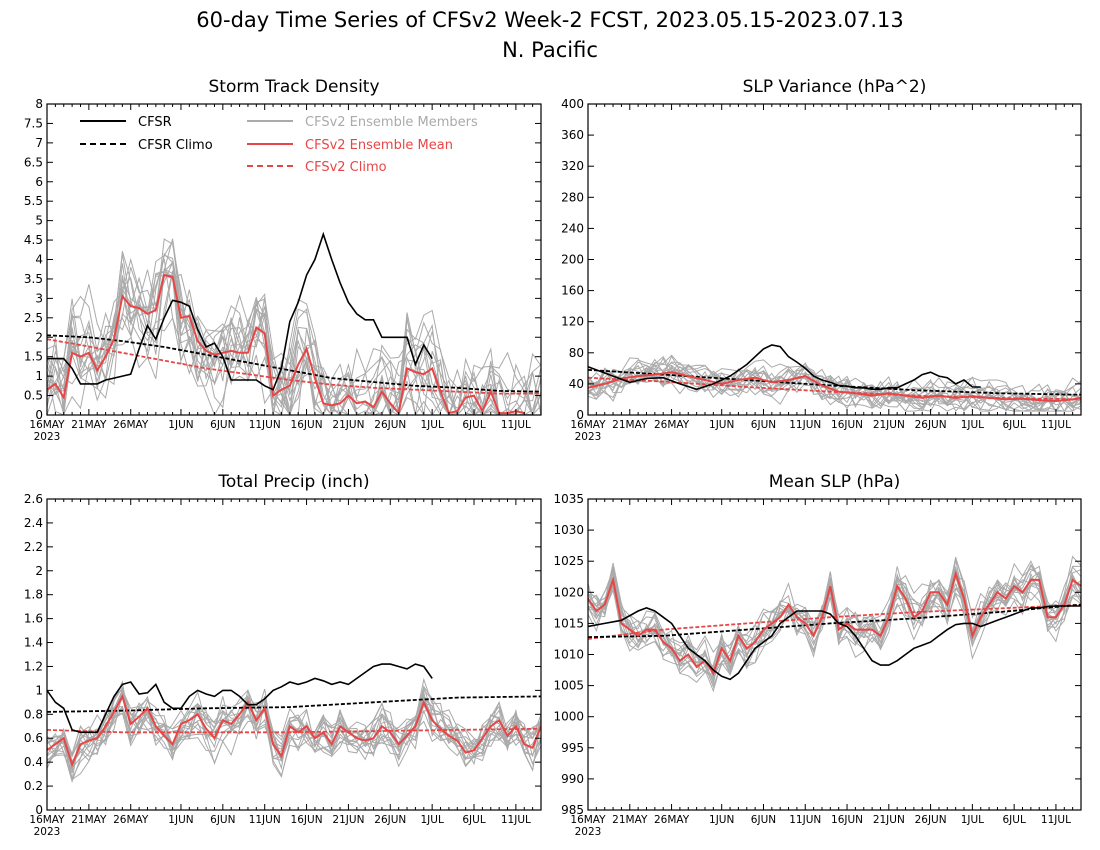  What do you see at coordinates (39, 143) in the screenshot?
I see `y-tick-label: 7` at bounding box center [39, 143].